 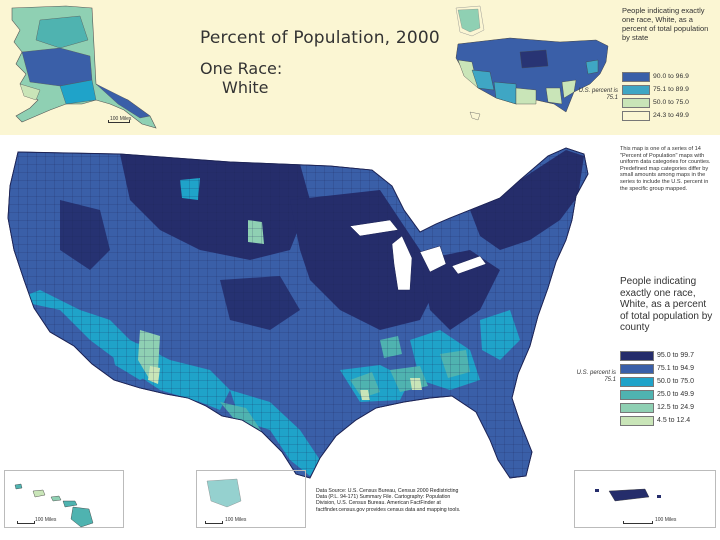 What do you see at coordinates (224, 493) in the screenshot?
I see `alaska-mini-map` at bounding box center [224, 493].